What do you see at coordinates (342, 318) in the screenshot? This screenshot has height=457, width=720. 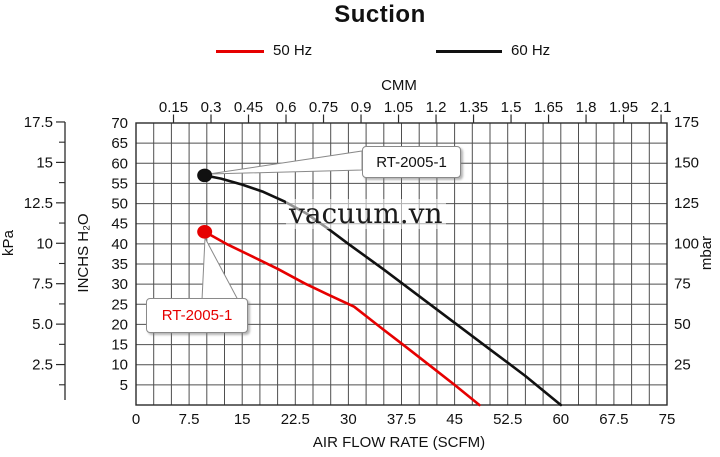 I see `curve-50hz` at bounding box center [342, 318].